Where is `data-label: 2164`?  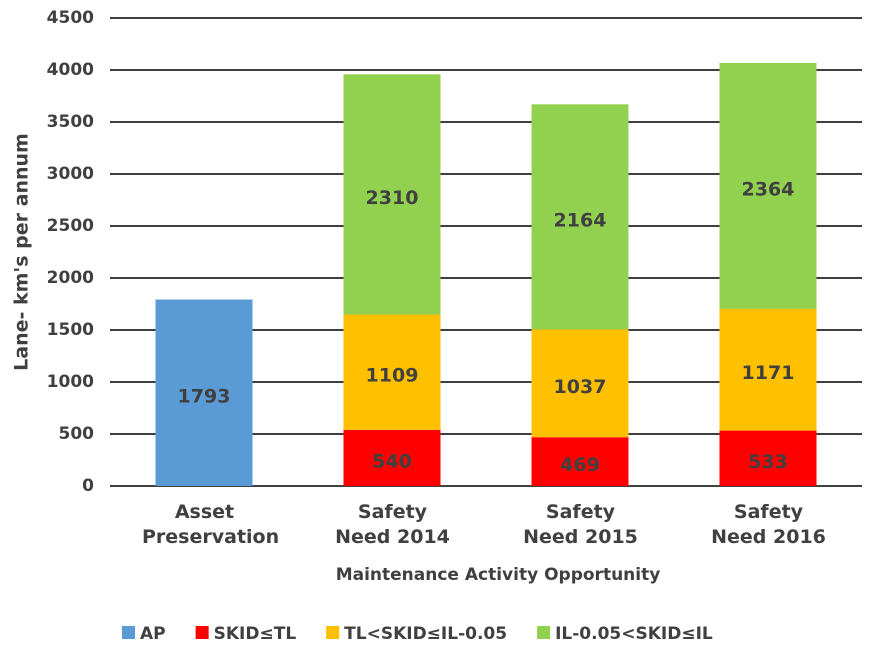
data-label: 2164 is located at coordinates (580, 220).